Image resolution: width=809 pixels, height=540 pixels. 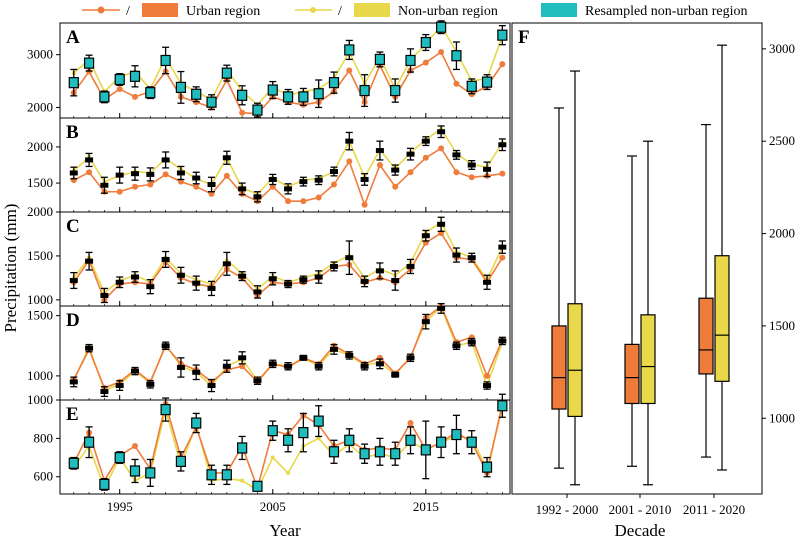 I want to click on y-axis-label: Precipitation (mm), so click(x=10, y=268).